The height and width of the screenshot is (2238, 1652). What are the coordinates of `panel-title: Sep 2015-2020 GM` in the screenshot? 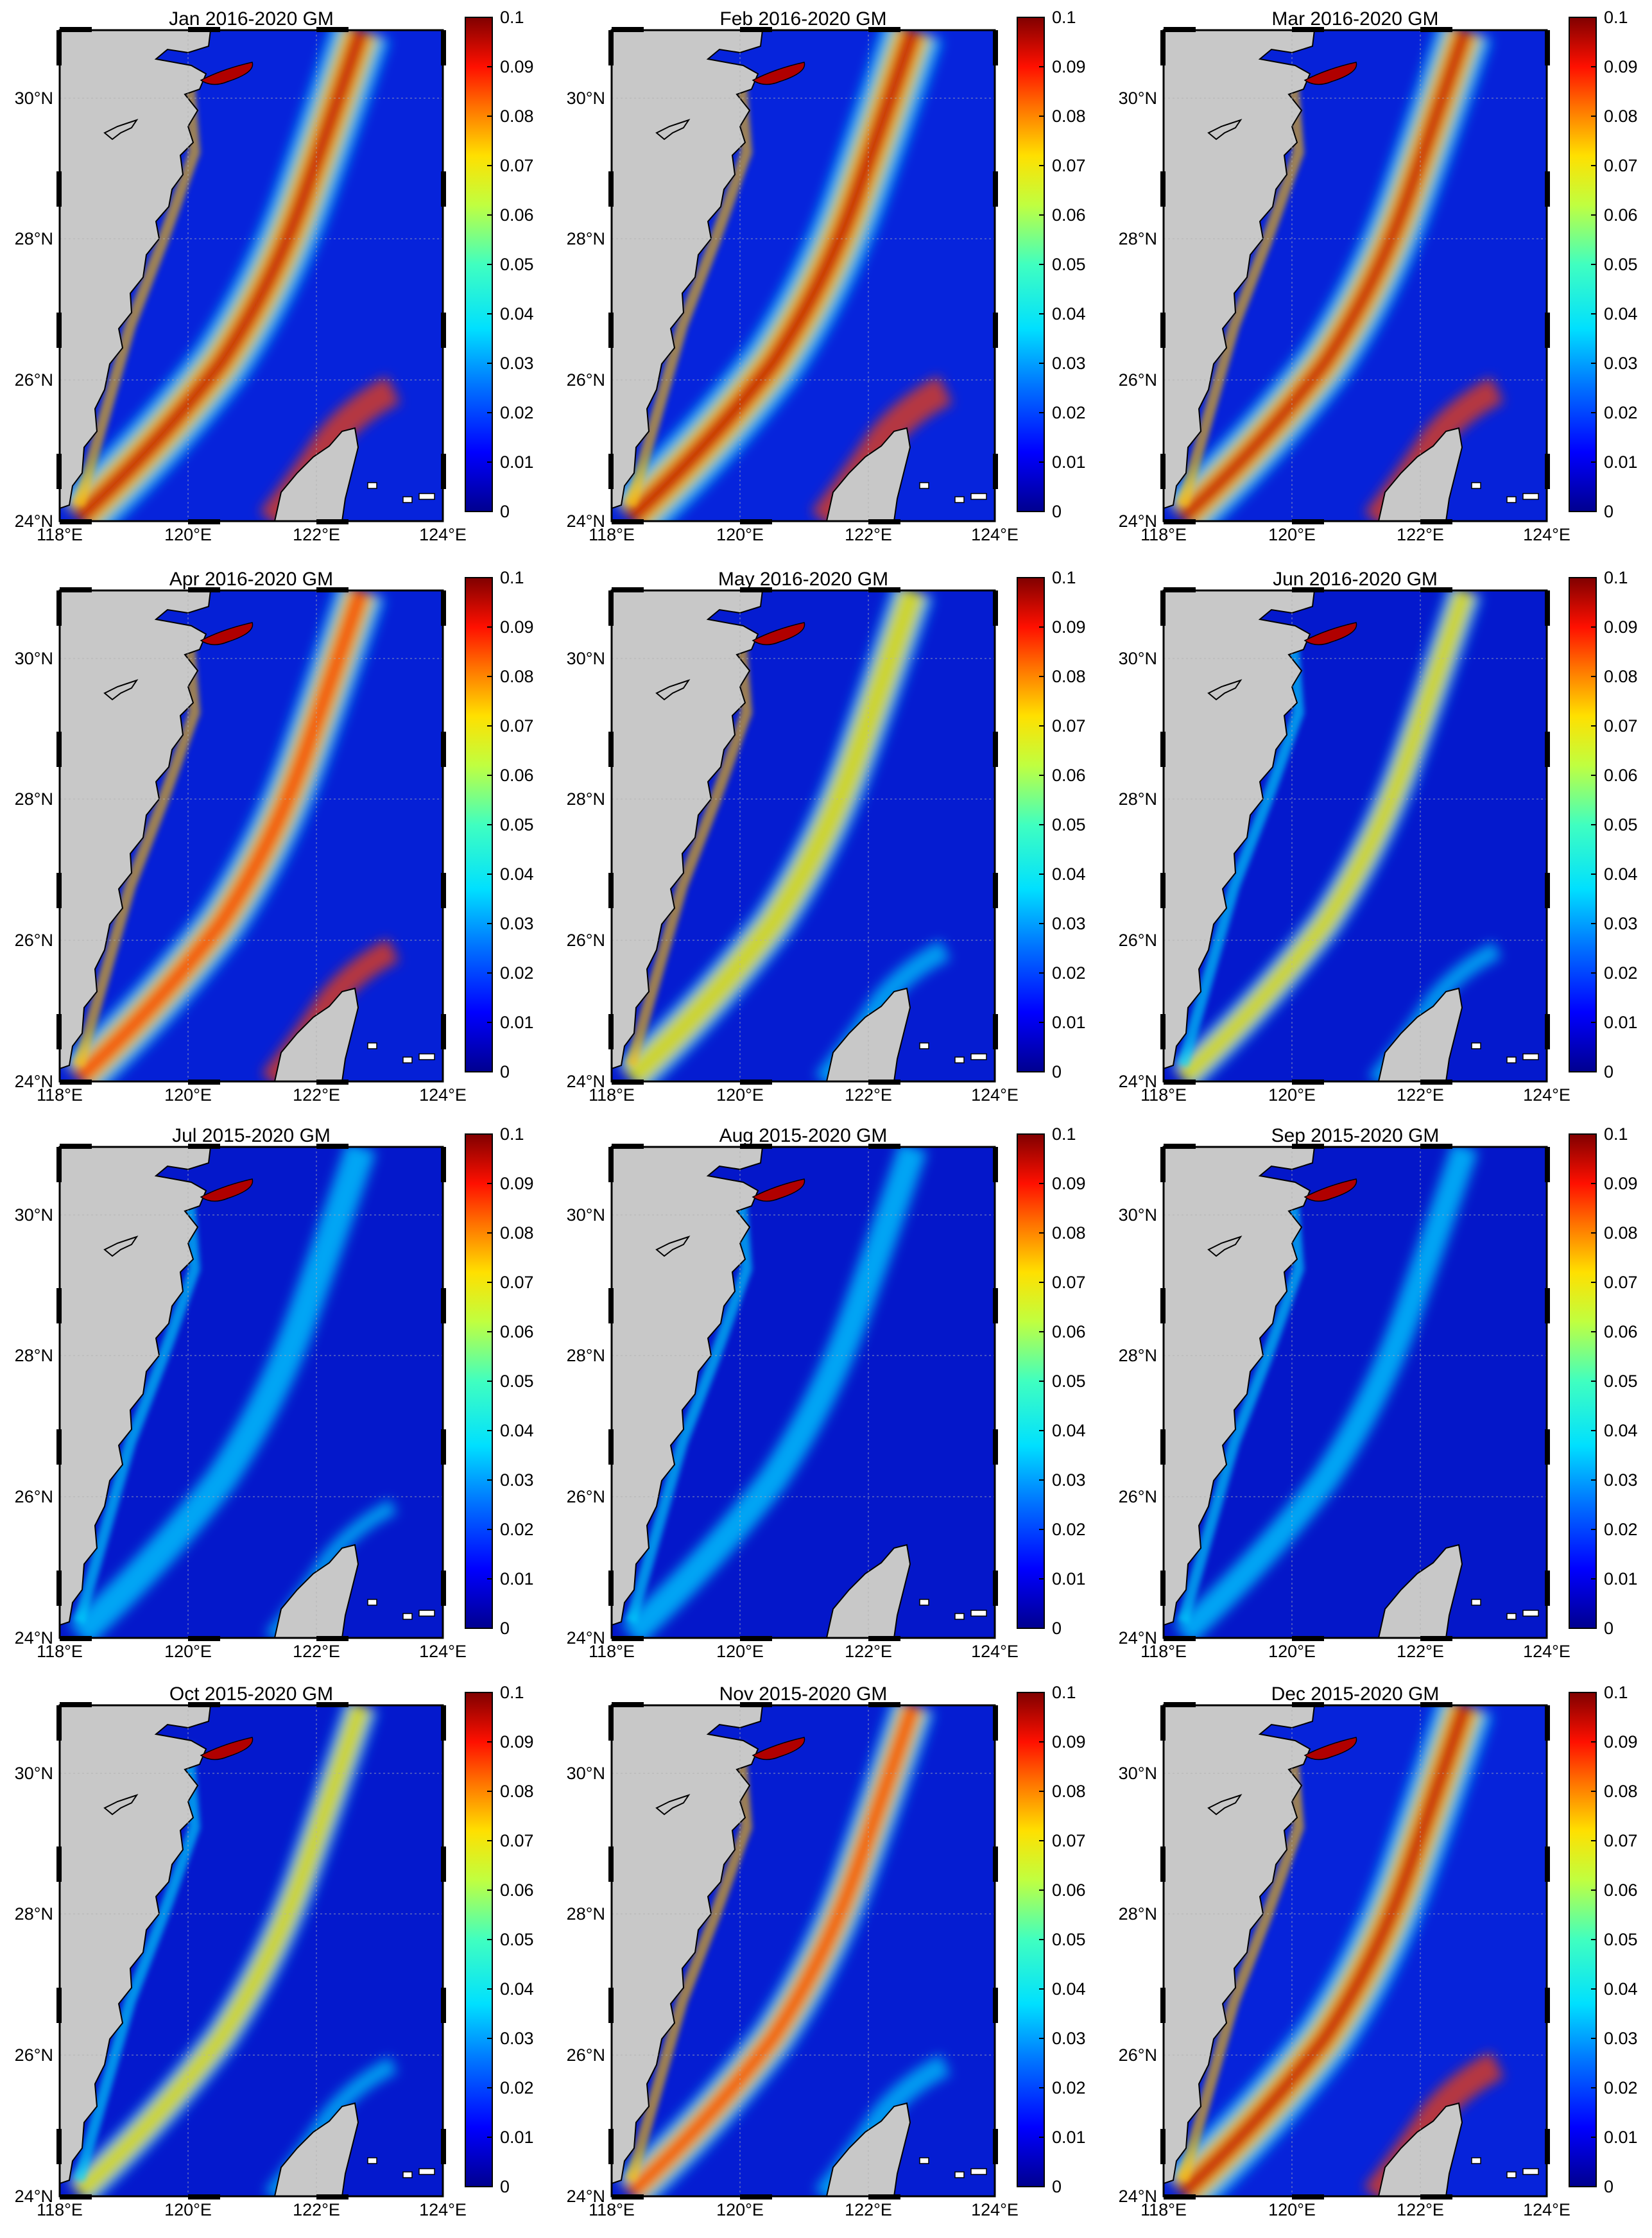 It's located at (1355, 1135).